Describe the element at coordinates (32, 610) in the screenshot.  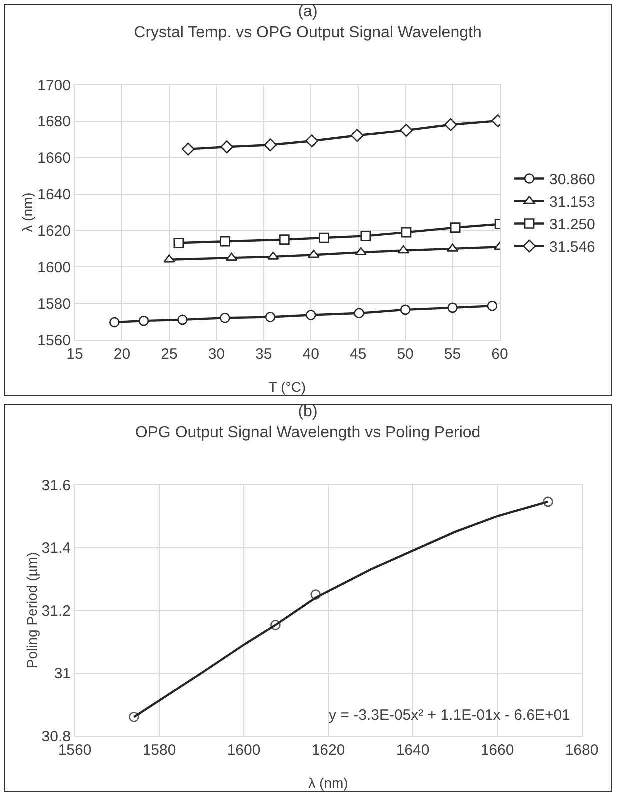
I see `y-axis-title: Poling Period (µm)` at that location.